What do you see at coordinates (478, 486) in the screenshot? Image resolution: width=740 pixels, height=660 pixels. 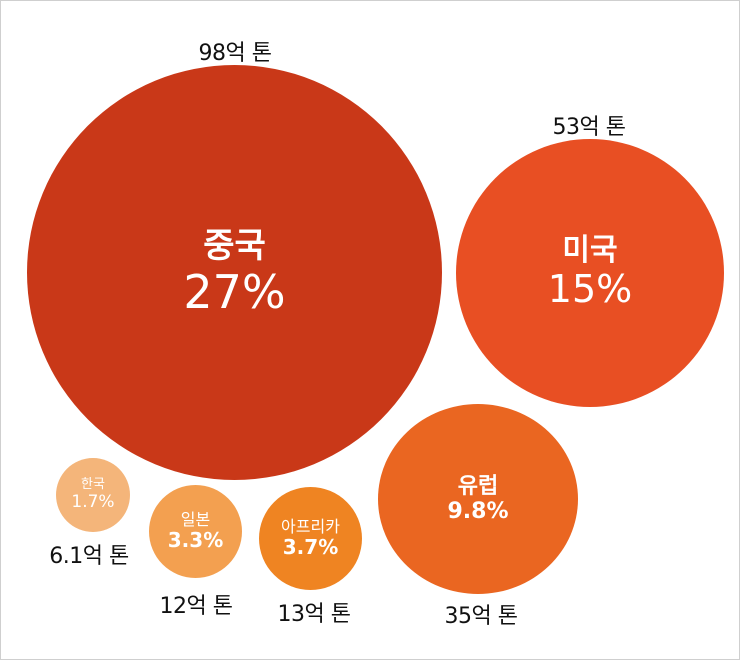 I see `bubble-europe-name: 유럽` at bounding box center [478, 486].